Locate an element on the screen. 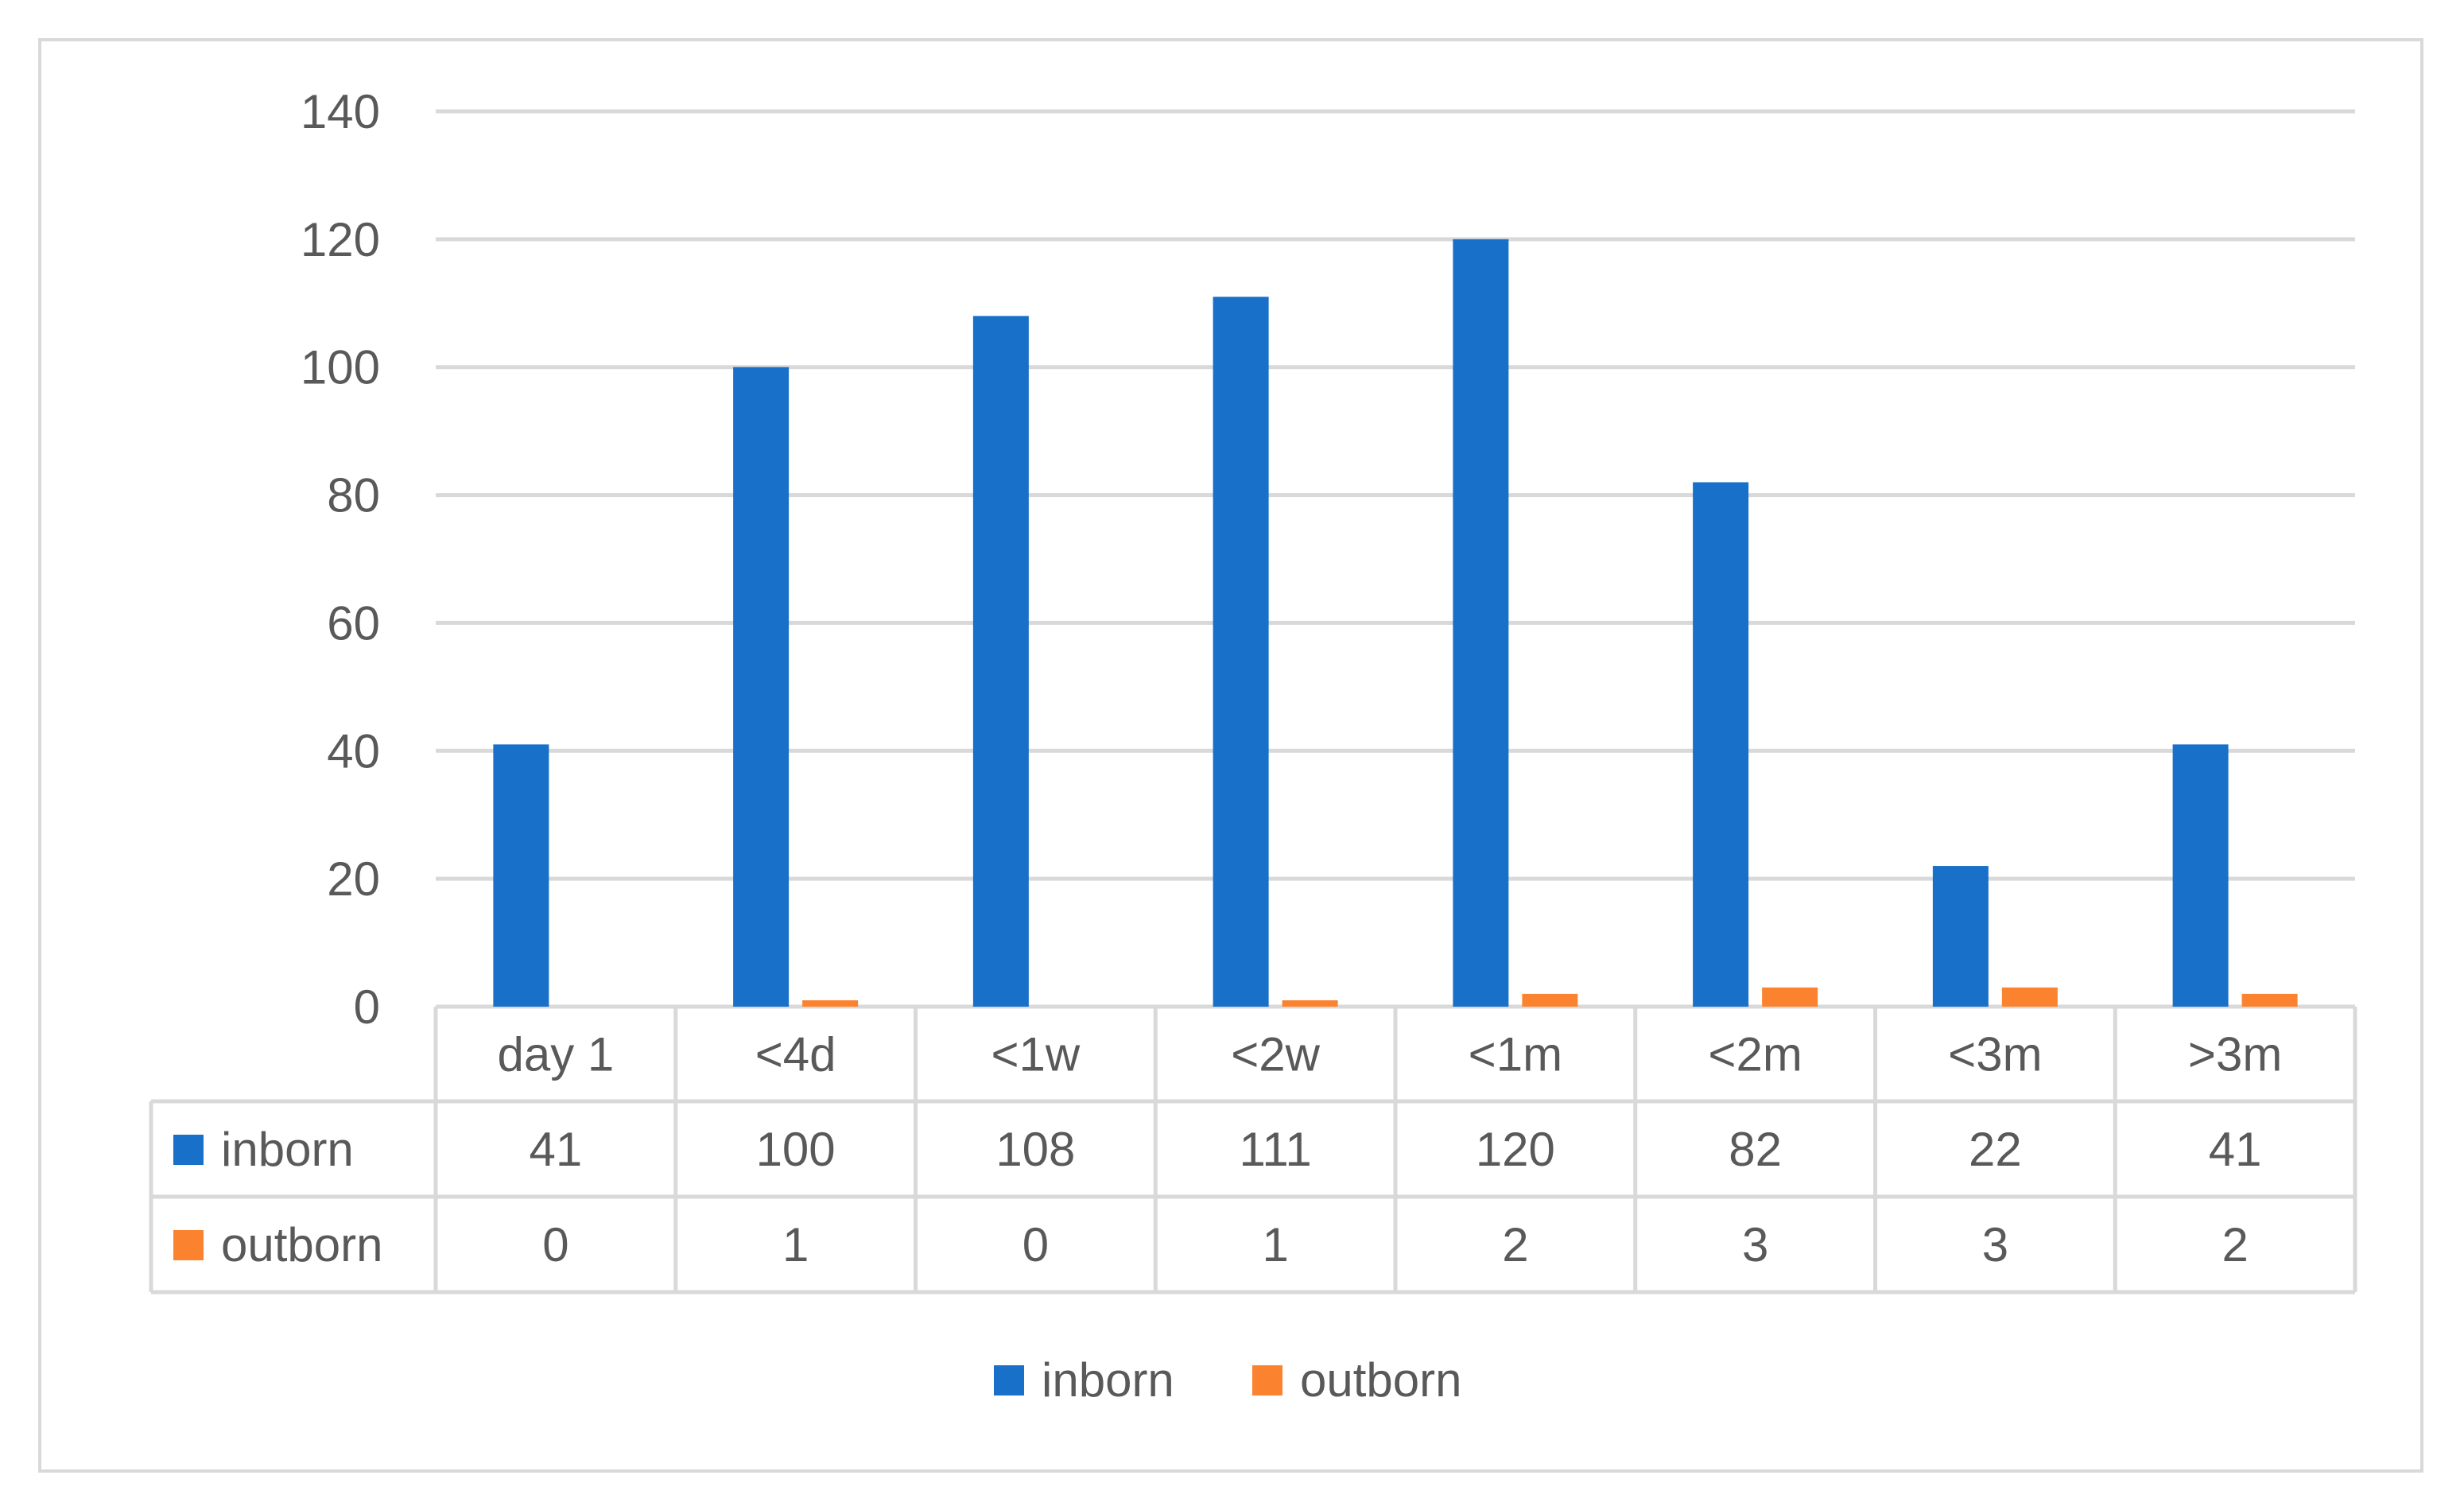 The height and width of the screenshot is (1510, 2464). legend-label-inborn: inborn is located at coordinates (1108, 1380).